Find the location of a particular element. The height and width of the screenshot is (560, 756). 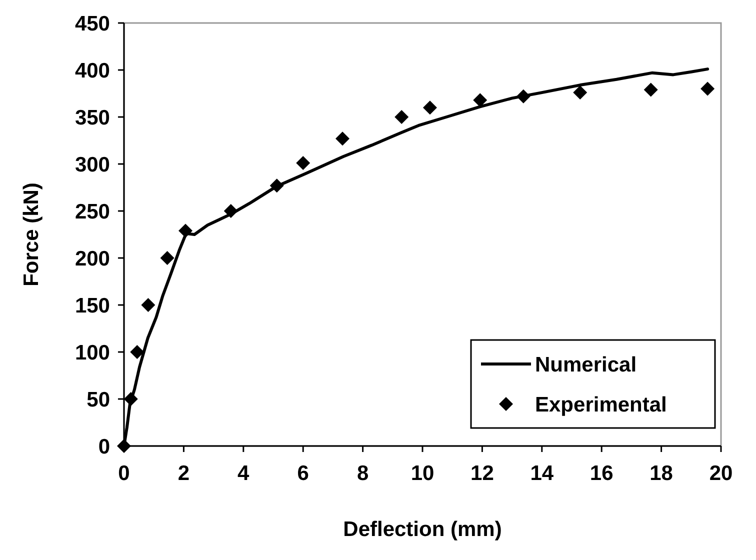

y-tick-label: 100 is located at coordinates (92, 352).